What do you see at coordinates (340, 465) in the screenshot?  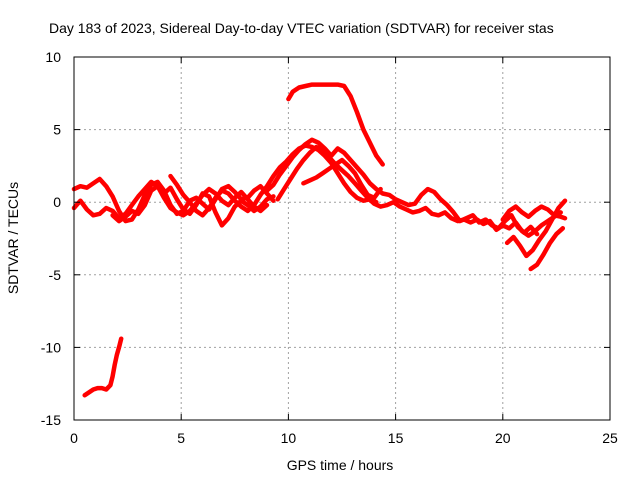 I see `x-axis-label: GPS time / hours` at bounding box center [340, 465].